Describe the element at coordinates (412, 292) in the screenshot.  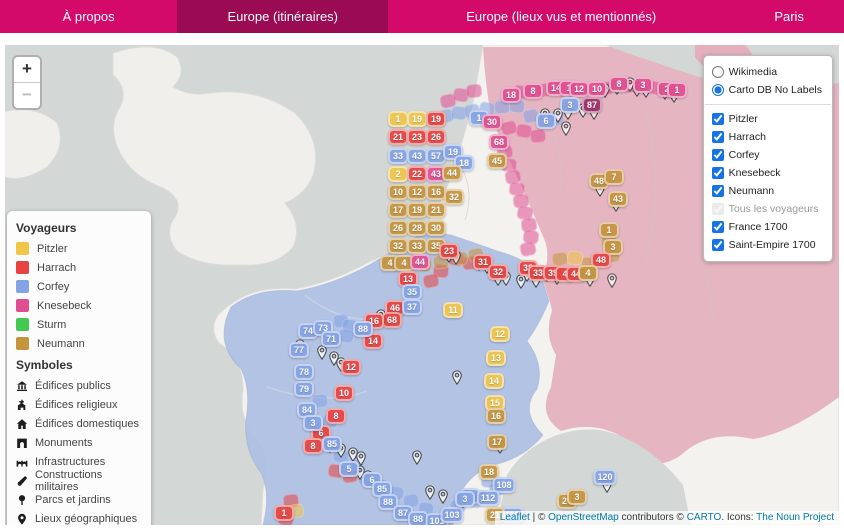
I see `cluster-marker-corfey: 35` at that location.